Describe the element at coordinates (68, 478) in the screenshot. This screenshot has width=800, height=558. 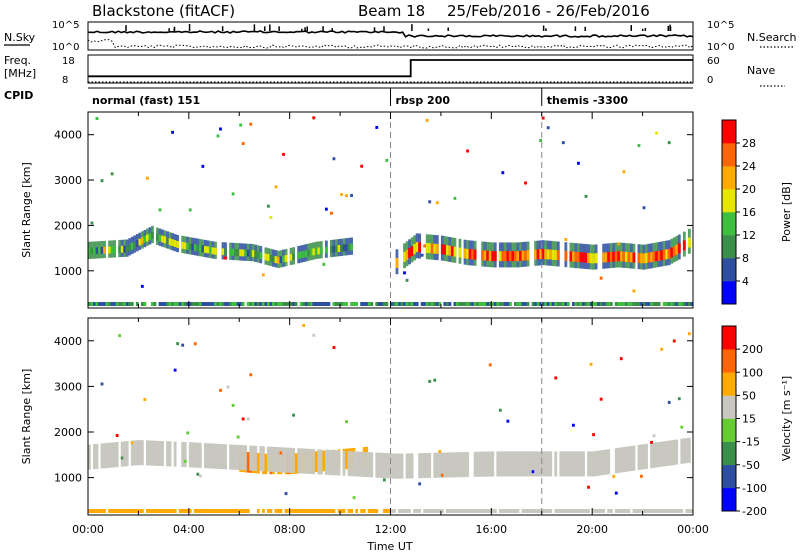
I see `vel-ytick-label: 1000` at that location.